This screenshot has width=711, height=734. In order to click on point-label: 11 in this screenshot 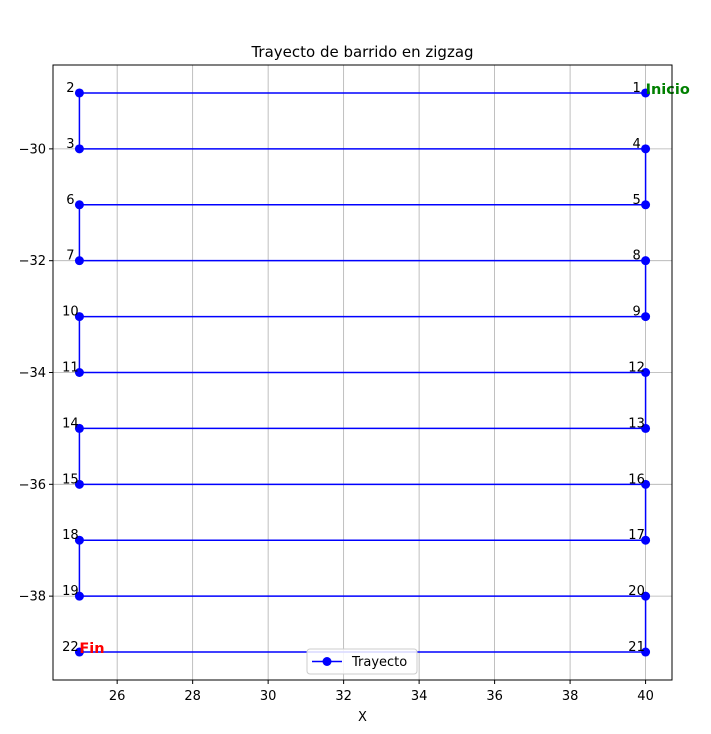, I will do `click(70, 368)`.